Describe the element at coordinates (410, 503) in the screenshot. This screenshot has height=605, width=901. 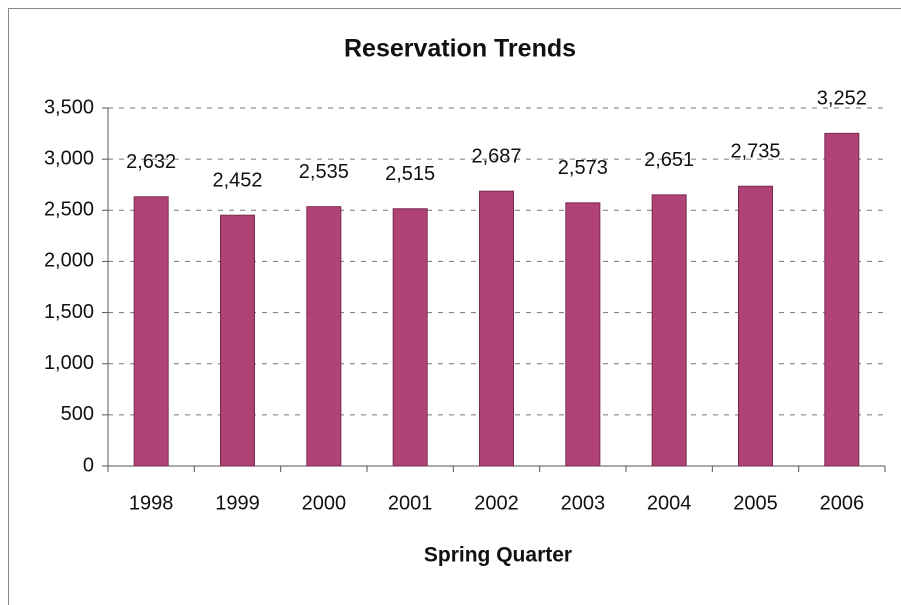
I see `x-tick-label: 2001` at that location.